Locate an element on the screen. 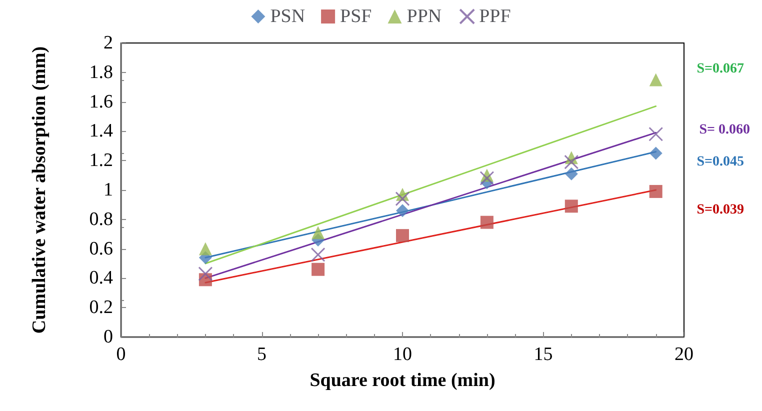 This screenshot has height=411, width=762. x-tick-label: 10 is located at coordinates (402, 354).